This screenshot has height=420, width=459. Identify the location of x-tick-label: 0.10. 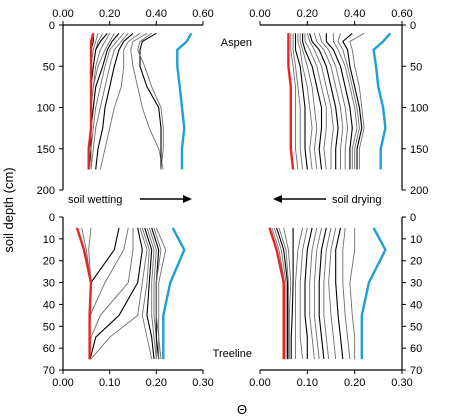
(109, 383).